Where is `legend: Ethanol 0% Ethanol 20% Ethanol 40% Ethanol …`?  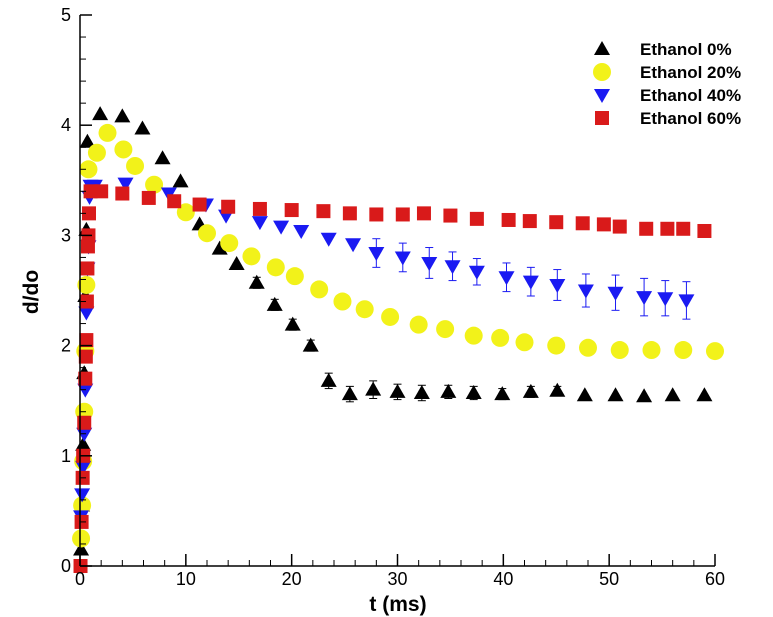
legend: Ethanol 0% Ethanol 20% Ethanol 40% Ethanol … is located at coordinates (667, 84).